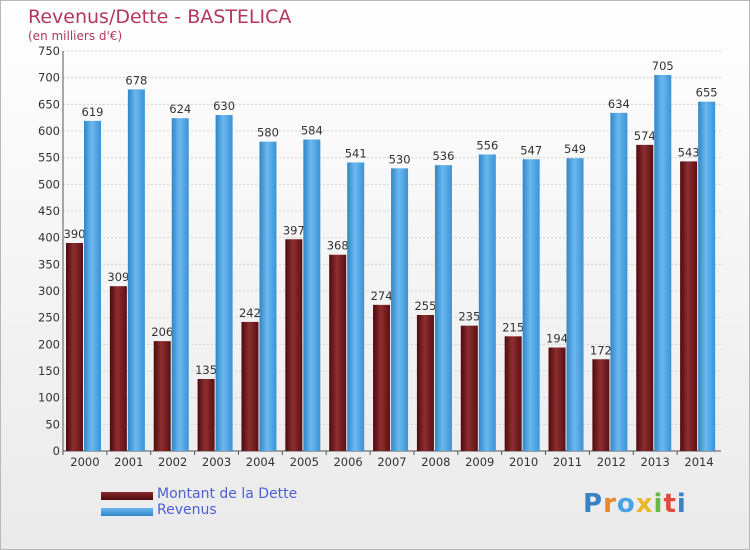 The image size is (750, 550). What do you see at coordinates (49, 51) in the screenshot?
I see `y-tick-label: 750` at bounding box center [49, 51].